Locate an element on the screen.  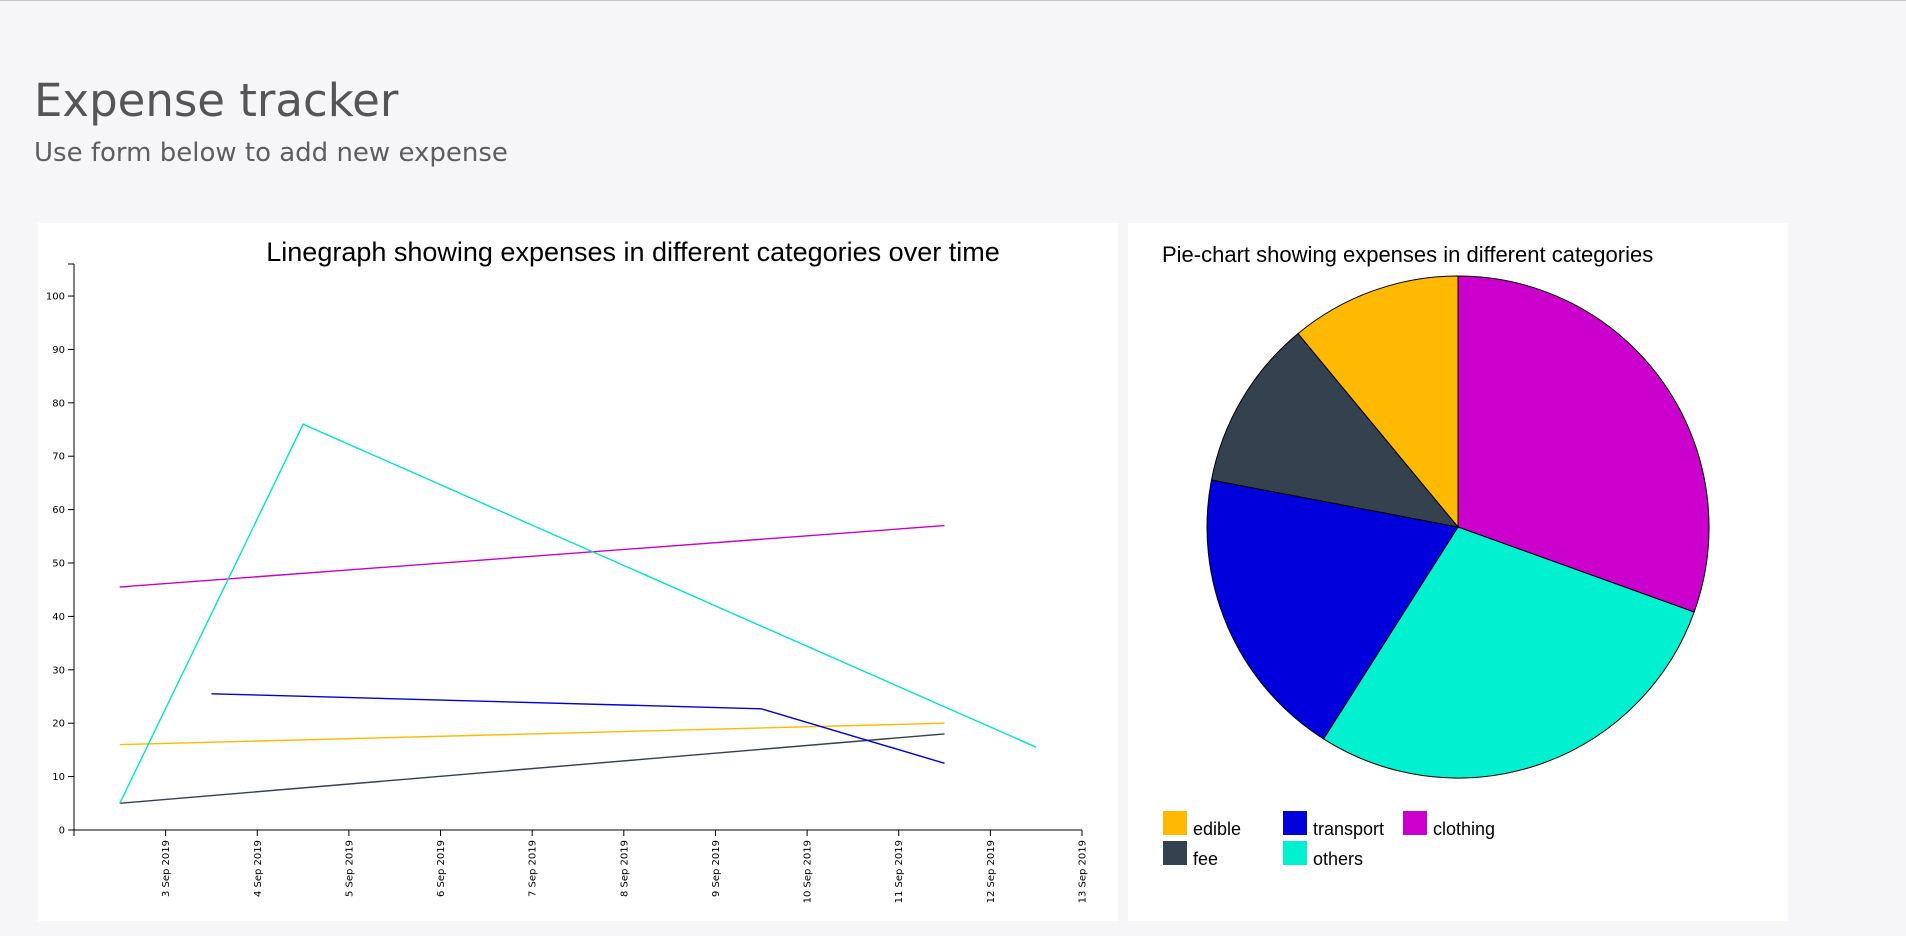
page-subtitle: Use form below to add new expense is located at coordinates (271, 153).